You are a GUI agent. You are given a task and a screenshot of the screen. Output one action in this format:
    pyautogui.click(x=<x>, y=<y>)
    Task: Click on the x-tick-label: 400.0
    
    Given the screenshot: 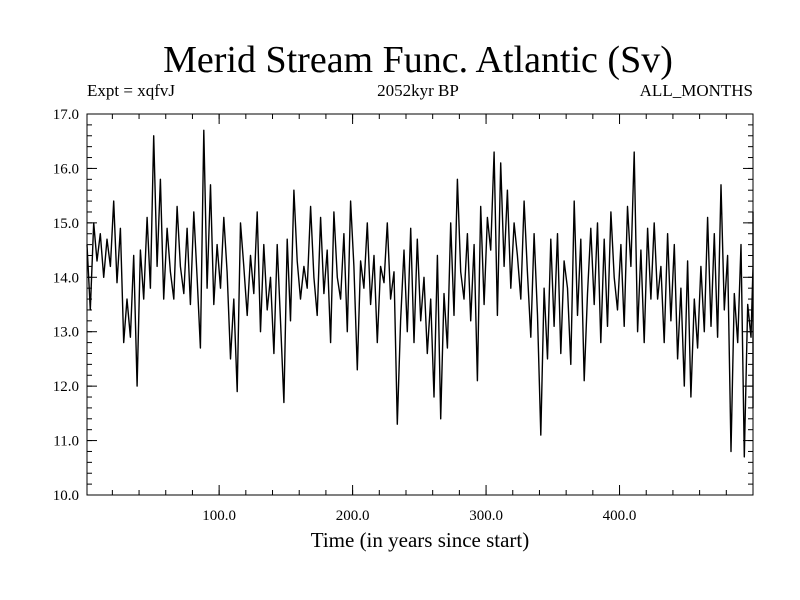 What is the action you would take?
    pyautogui.click(x=620, y=516)
    